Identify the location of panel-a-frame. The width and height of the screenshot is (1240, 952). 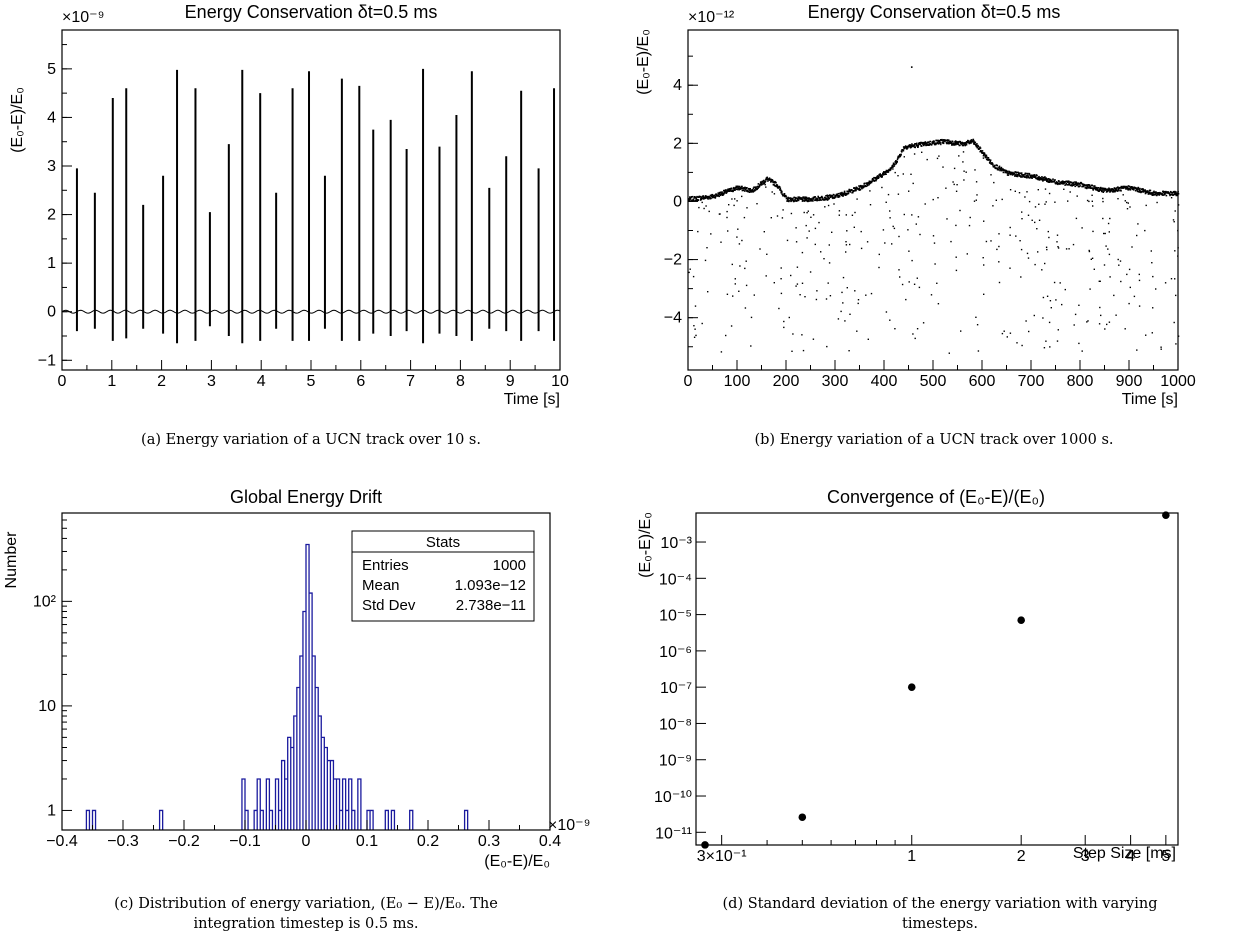
(311, 200).